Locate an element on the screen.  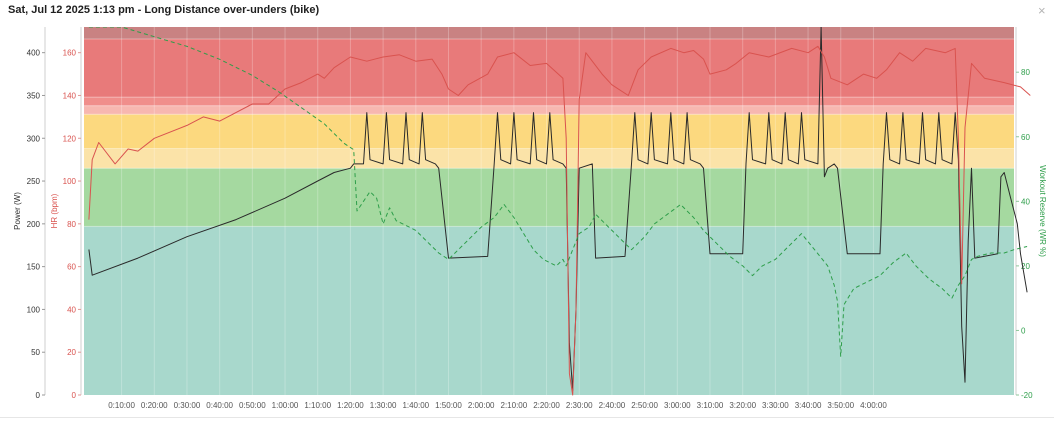
hr-tick-label: 40 is located at coordinates (71, 309).